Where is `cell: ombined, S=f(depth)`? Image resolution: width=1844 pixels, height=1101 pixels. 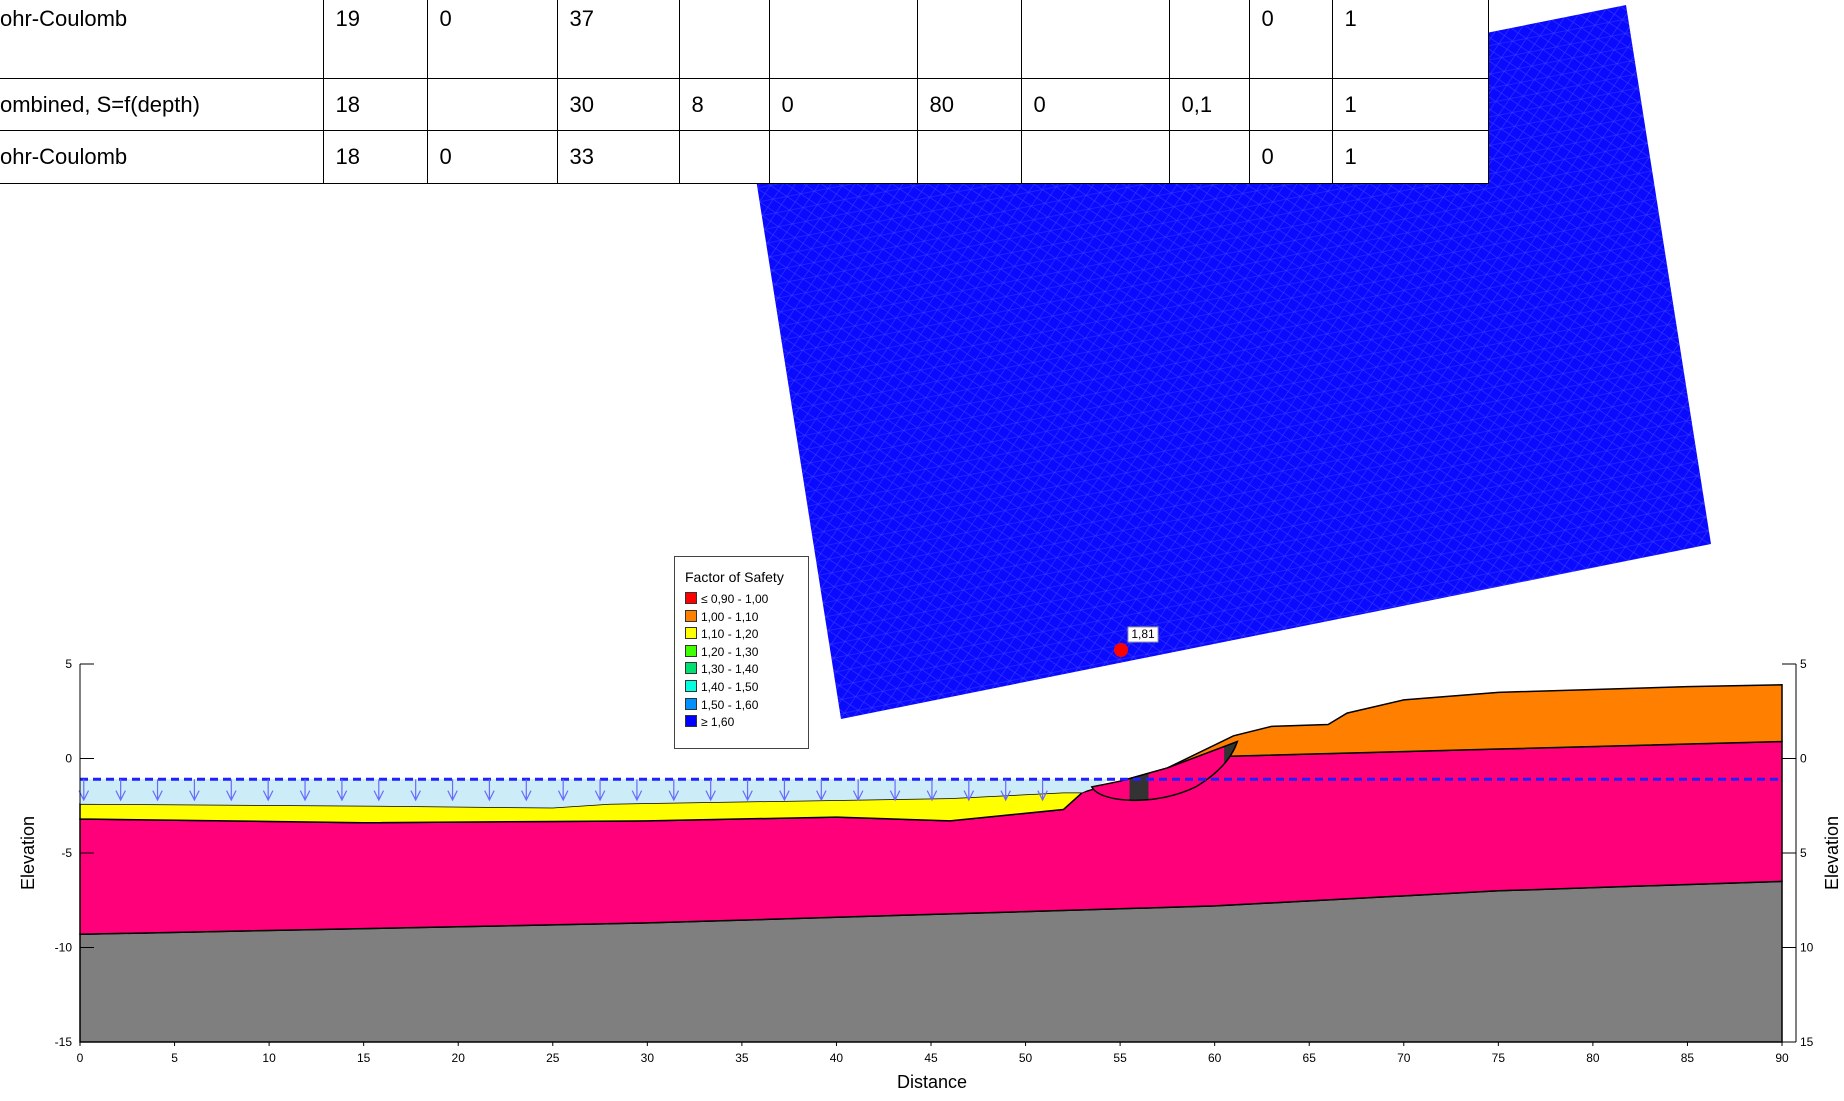
cell: ombined, S=f(depth) is located at coordinates (162, 104).